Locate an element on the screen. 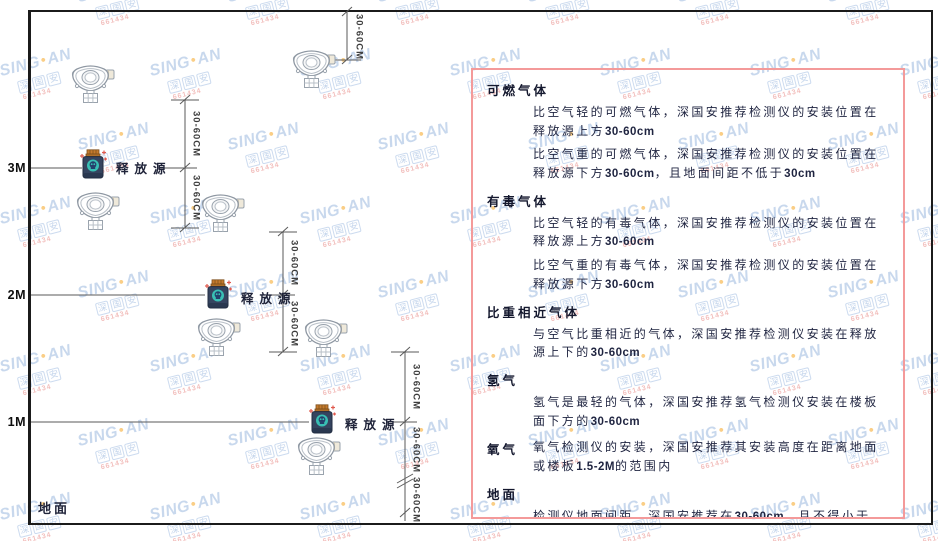 Image resolution: width=938 pixels, height=541 pixels. section-heading: 有毒气体 is located at coordinates (518, 201).